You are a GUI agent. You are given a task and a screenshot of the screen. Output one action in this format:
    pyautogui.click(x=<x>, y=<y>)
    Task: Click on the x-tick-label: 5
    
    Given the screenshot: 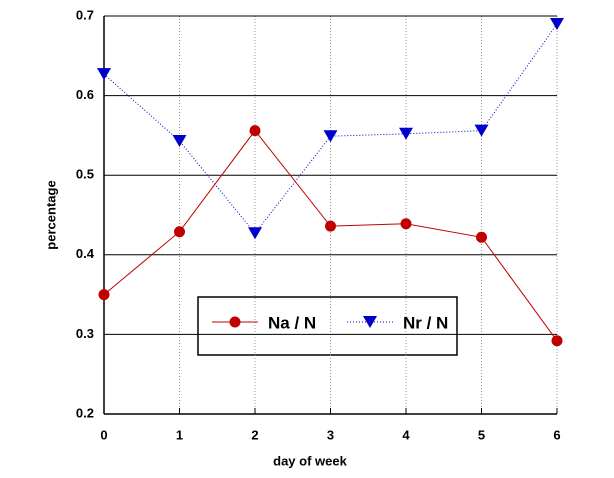 What is the action you would take?
    pyautogui.click(x=481, y=434)
    